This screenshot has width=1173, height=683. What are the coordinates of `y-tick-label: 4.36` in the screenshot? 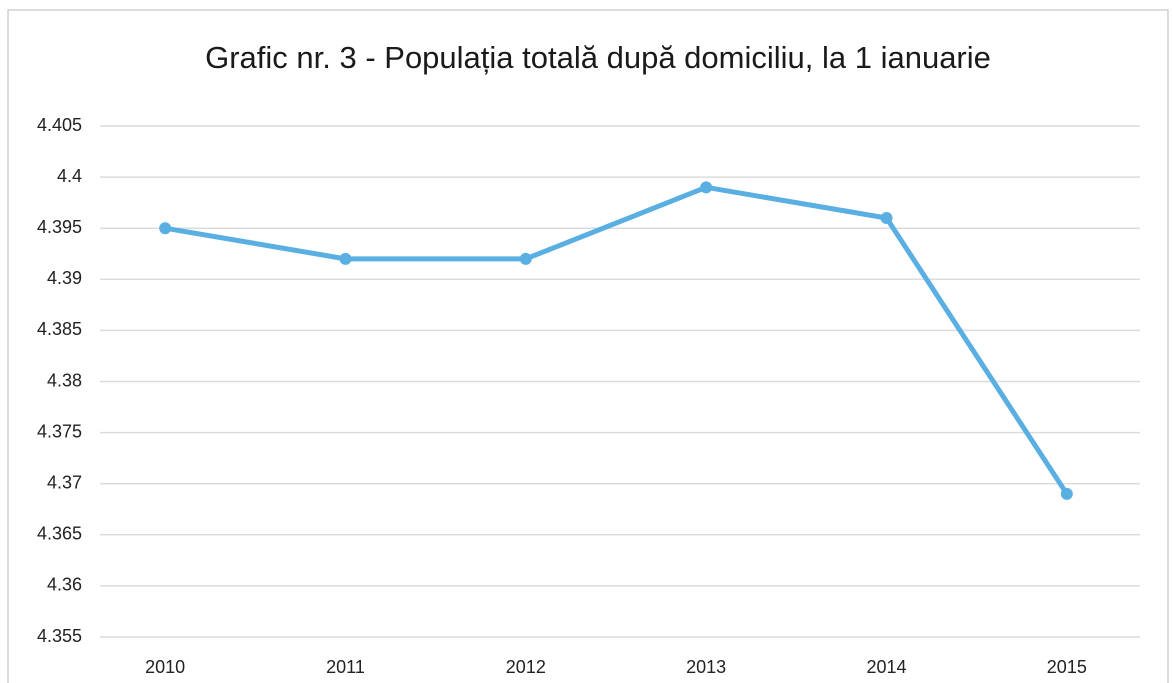 It's located at (64, 585).